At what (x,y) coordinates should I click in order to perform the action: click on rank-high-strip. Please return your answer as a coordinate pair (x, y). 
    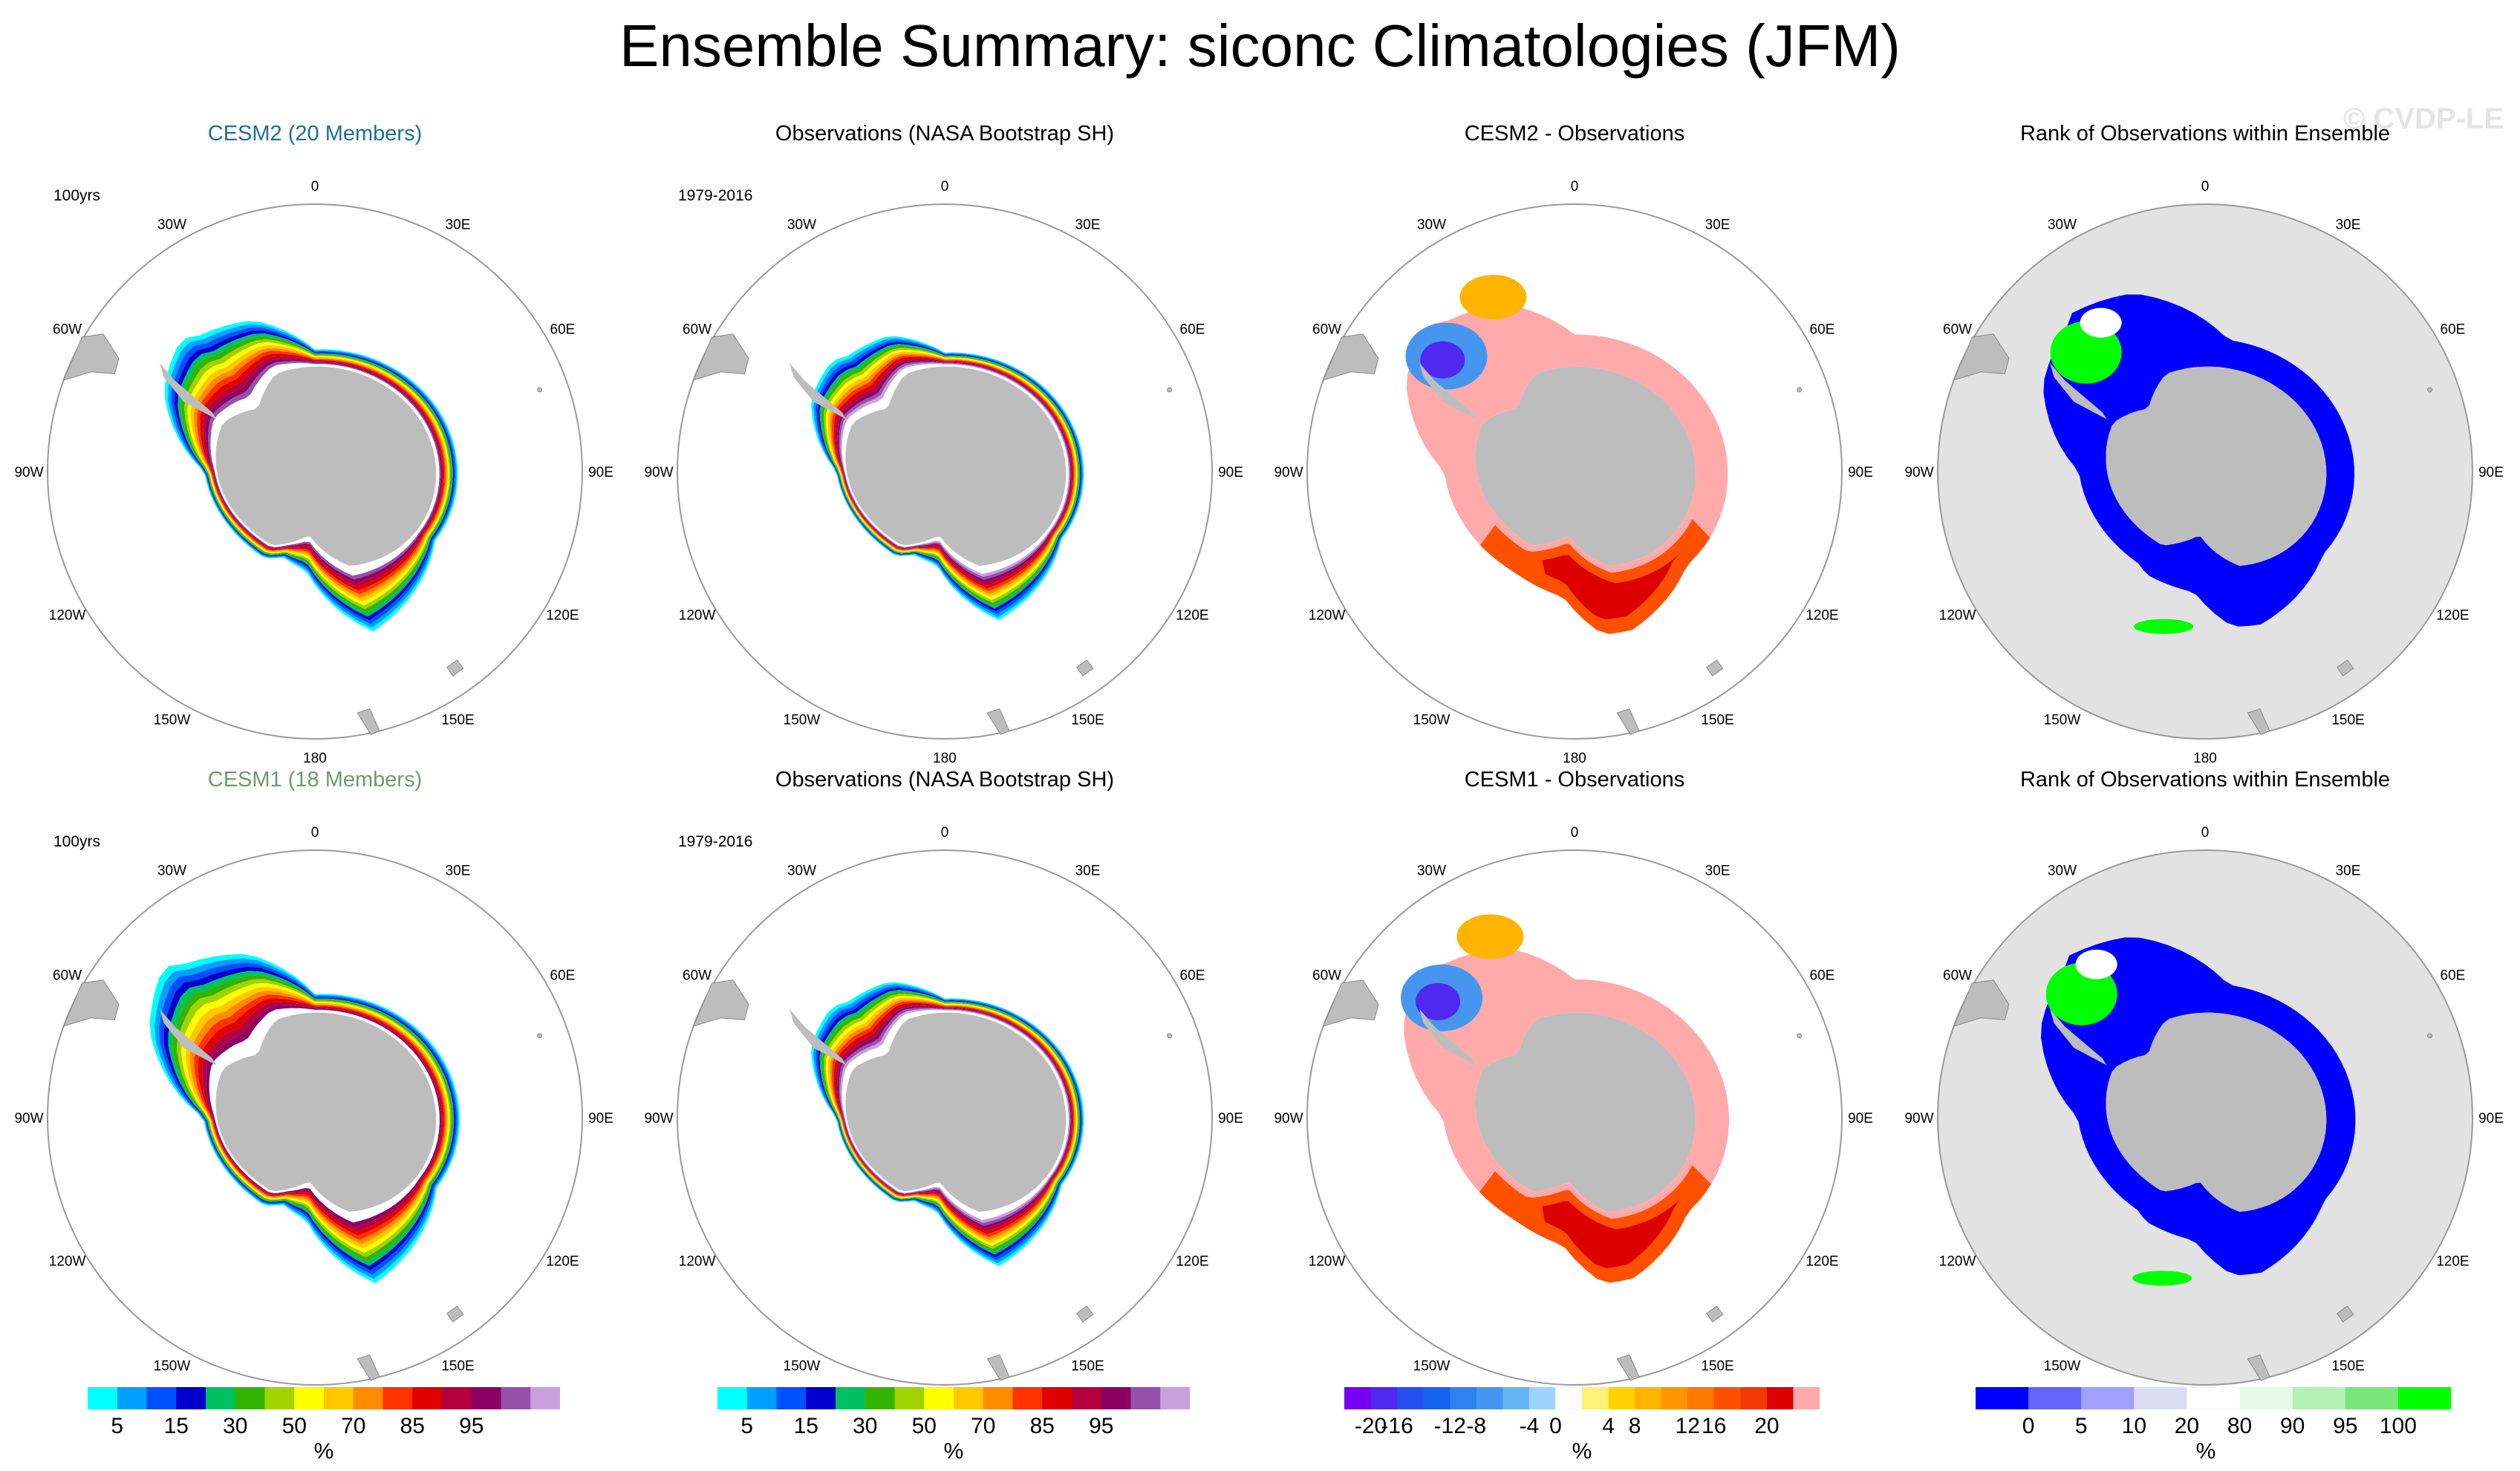
    Looking at the image, I should click on (2164, 626).